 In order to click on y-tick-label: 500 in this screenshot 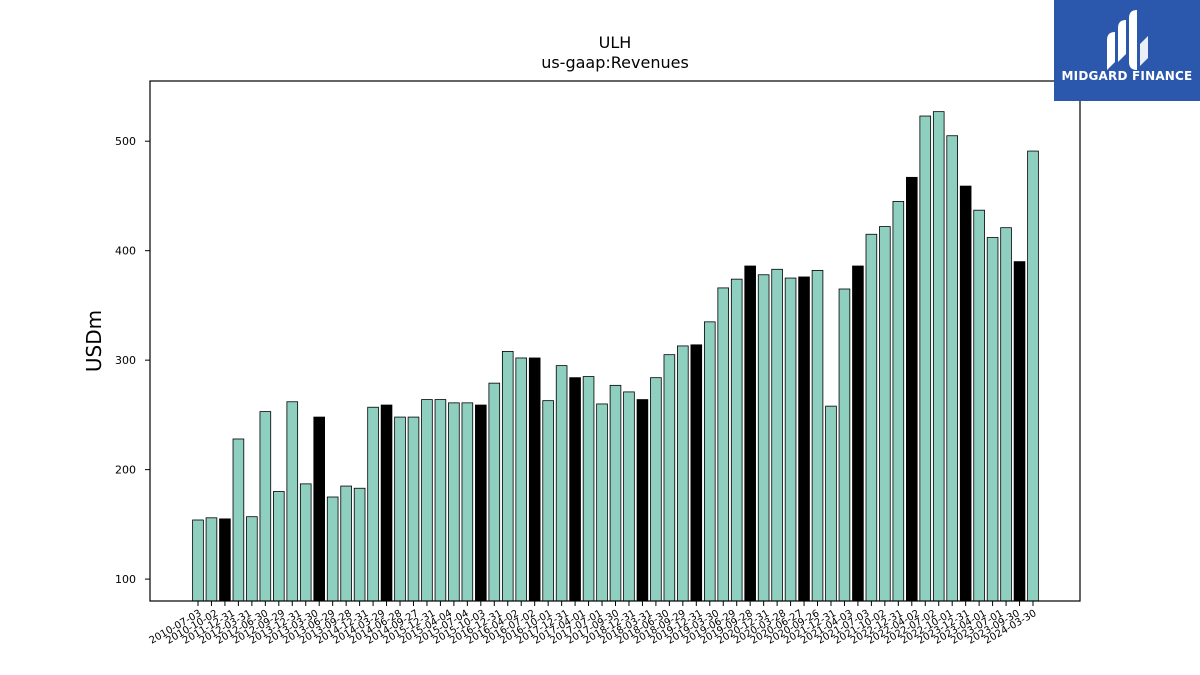, I will do `click(125, 141)`.